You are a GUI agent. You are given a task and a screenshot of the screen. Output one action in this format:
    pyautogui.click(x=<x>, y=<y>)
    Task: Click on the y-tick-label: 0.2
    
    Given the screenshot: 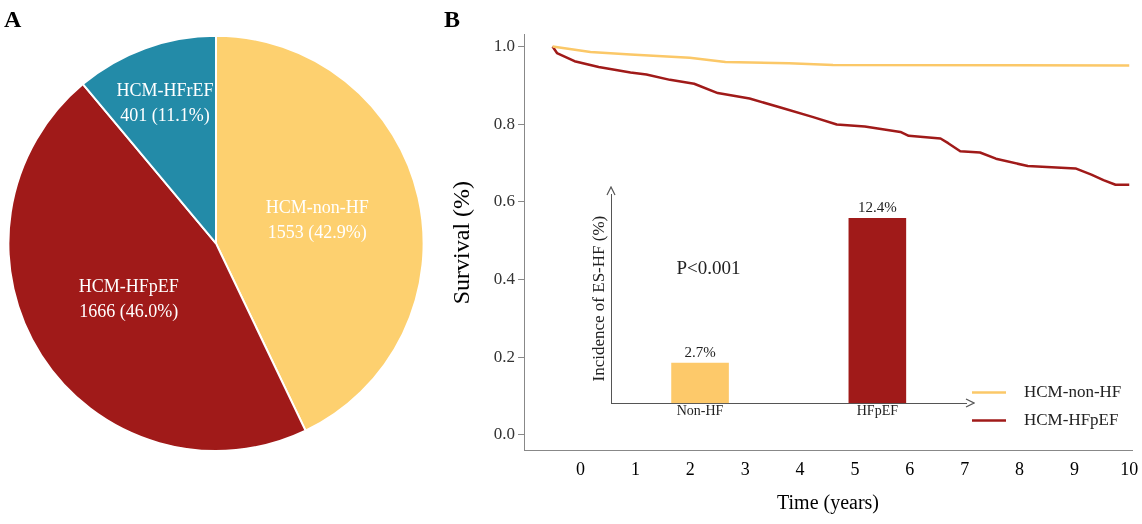 What is the action you would take?
    pyautogui.click(x=504, y=356)
    